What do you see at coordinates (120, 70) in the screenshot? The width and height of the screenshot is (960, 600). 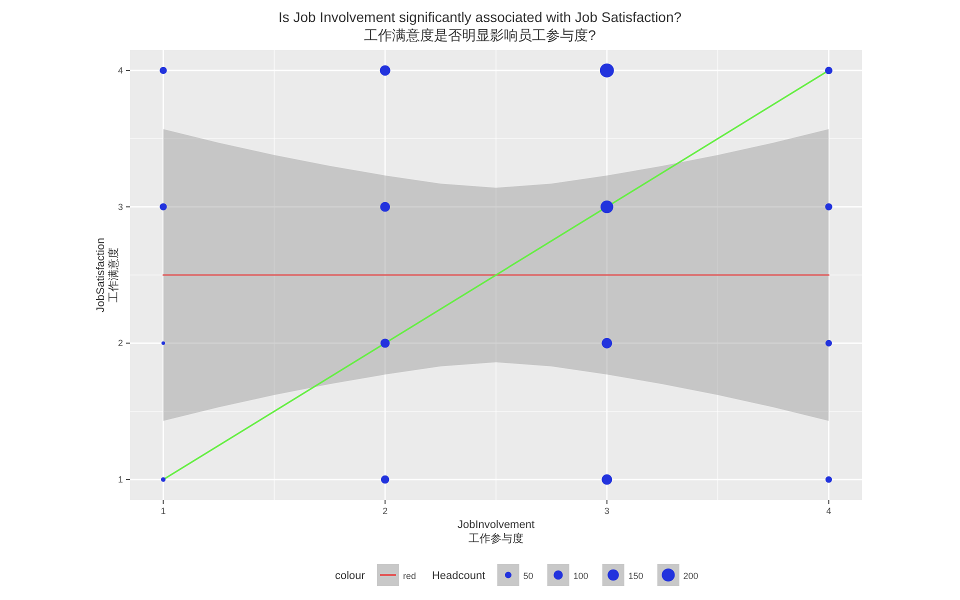 I see `y-tick-label: 4` at bounding box center [120, 70].